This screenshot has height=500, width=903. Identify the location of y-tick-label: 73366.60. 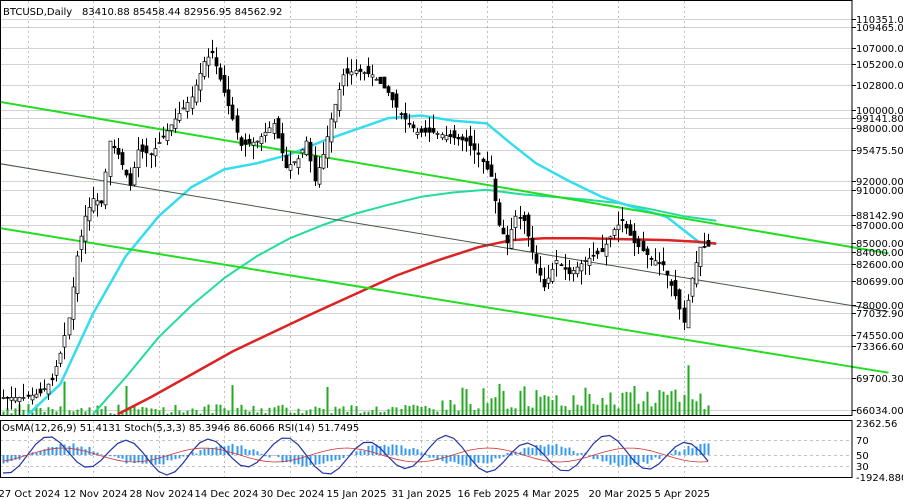
(879, 347).